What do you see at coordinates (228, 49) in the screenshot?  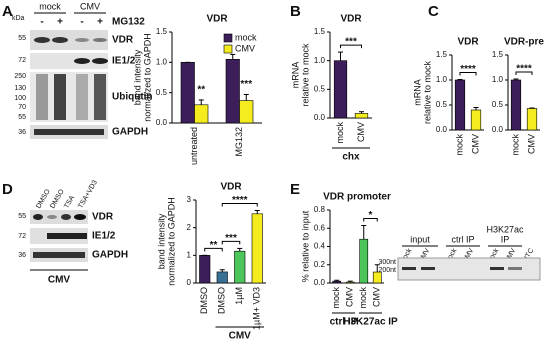 I see `legend-swatch` at bounding box center [228, 49].